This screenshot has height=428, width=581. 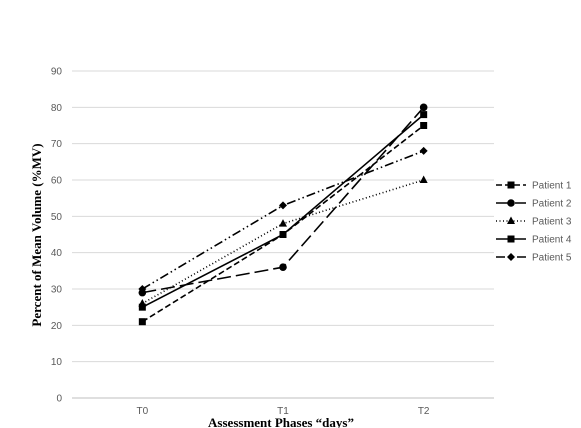 What do you see at coordinates (57, 290) in the screenshot?
I see `y-tick-label: 30` at bounding box center [57, 290].